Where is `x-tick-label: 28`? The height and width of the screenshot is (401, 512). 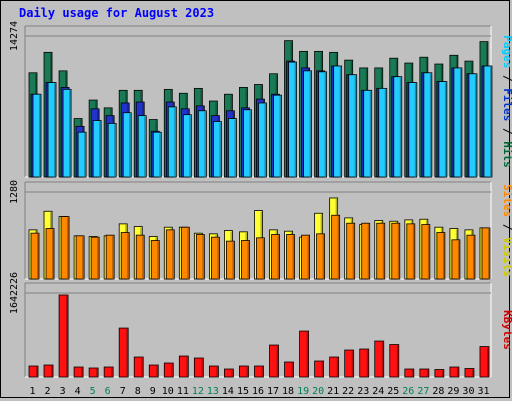
x-tick-label: 28 is located at coordinates (438, 391).